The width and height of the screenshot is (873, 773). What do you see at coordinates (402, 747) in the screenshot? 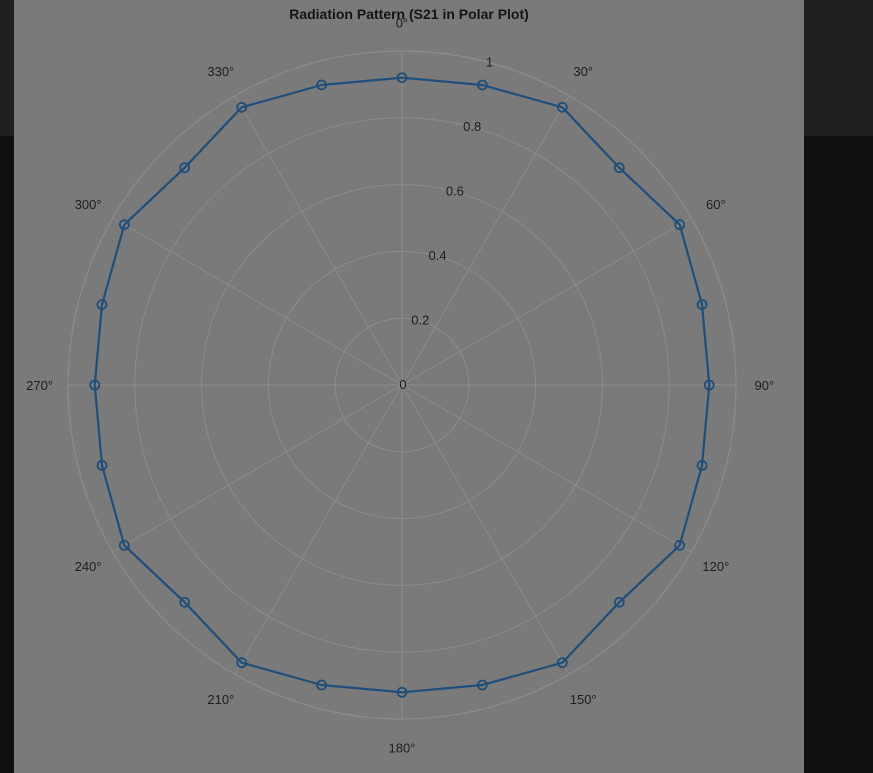
I see `angle-tick-label: 180°` at bounding box center [402, 747].